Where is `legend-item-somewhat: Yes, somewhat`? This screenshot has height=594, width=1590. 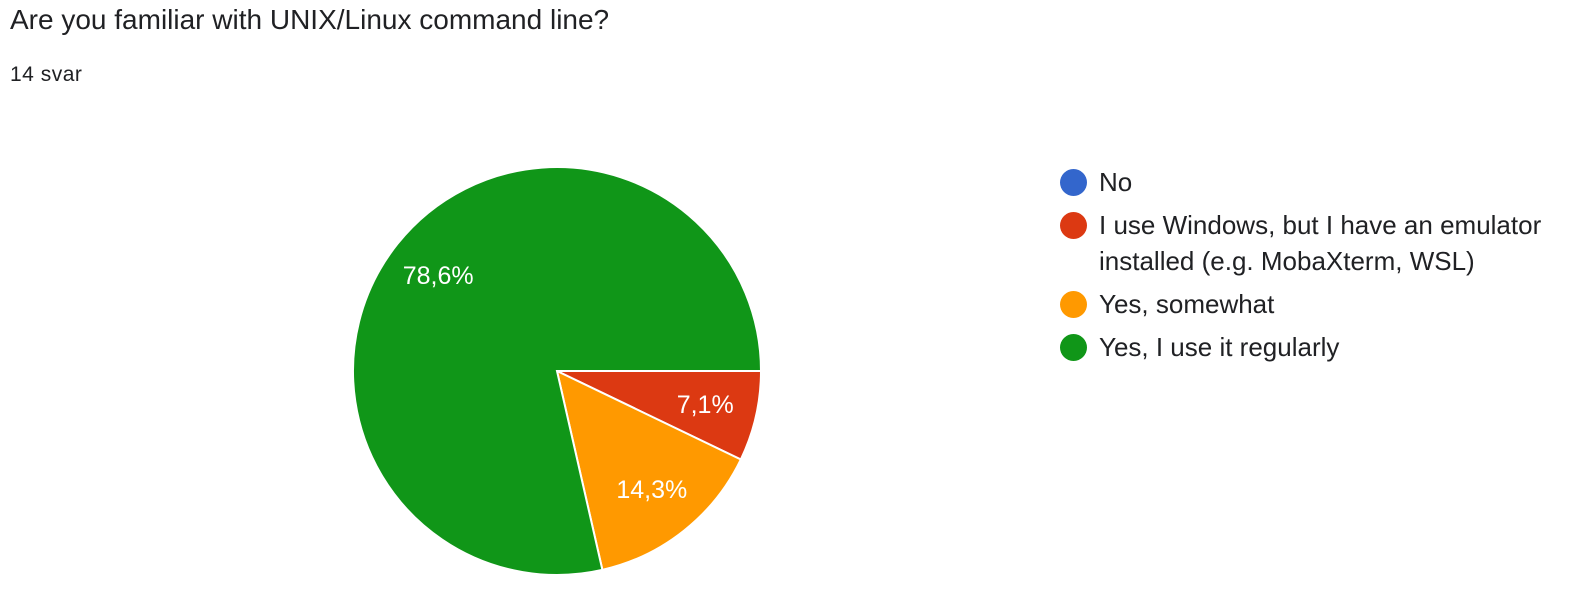
legend-item-somewhat: Yes, somewhat is located at coordinates (1325, 304).